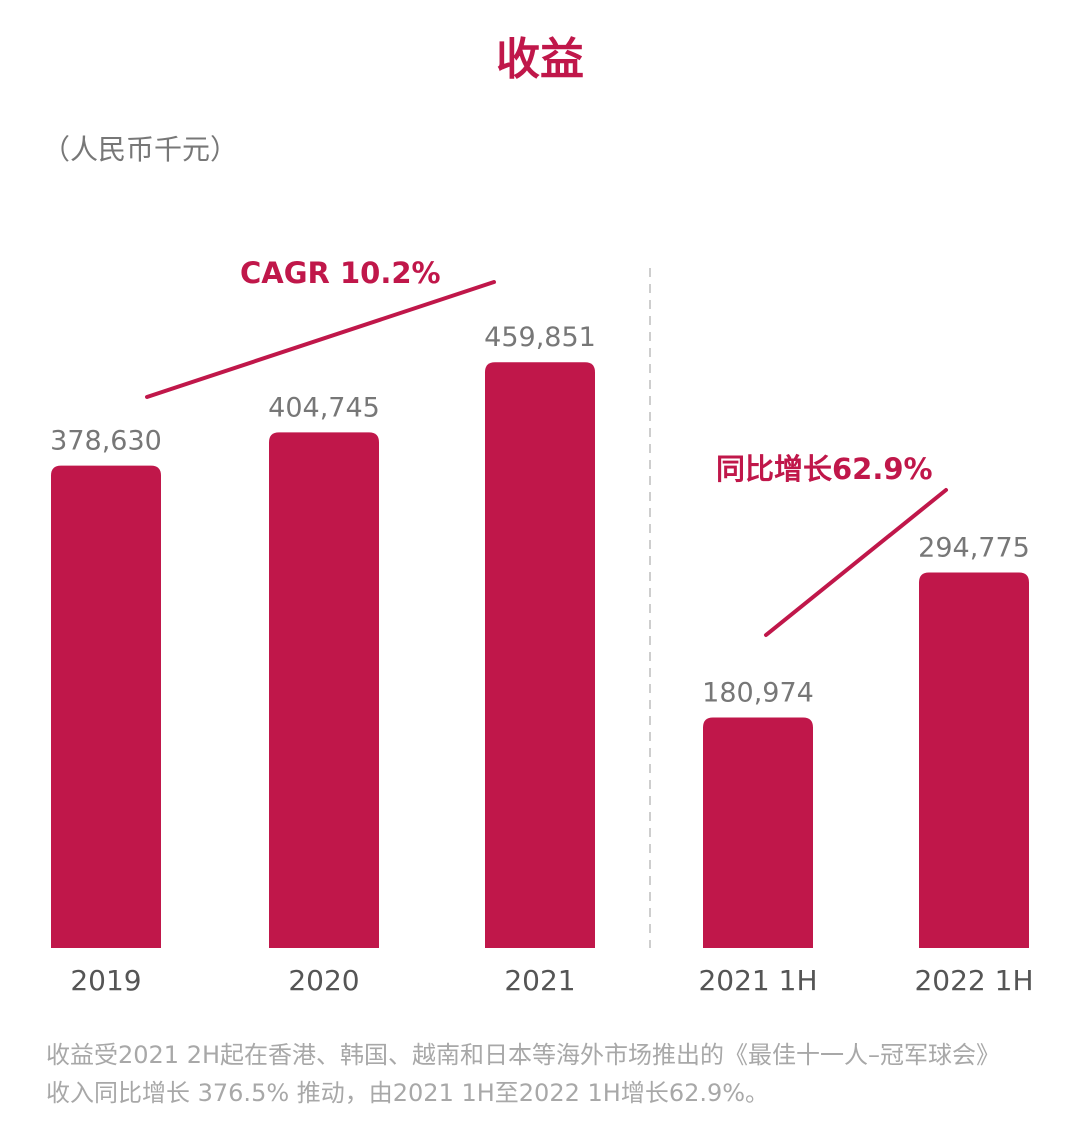 This screenshot has width=1080, height=1122. What do you see at coordinates (974, 547) in the screenshot?
I see `data-label: 294,775` at bounding box center [974, 547].